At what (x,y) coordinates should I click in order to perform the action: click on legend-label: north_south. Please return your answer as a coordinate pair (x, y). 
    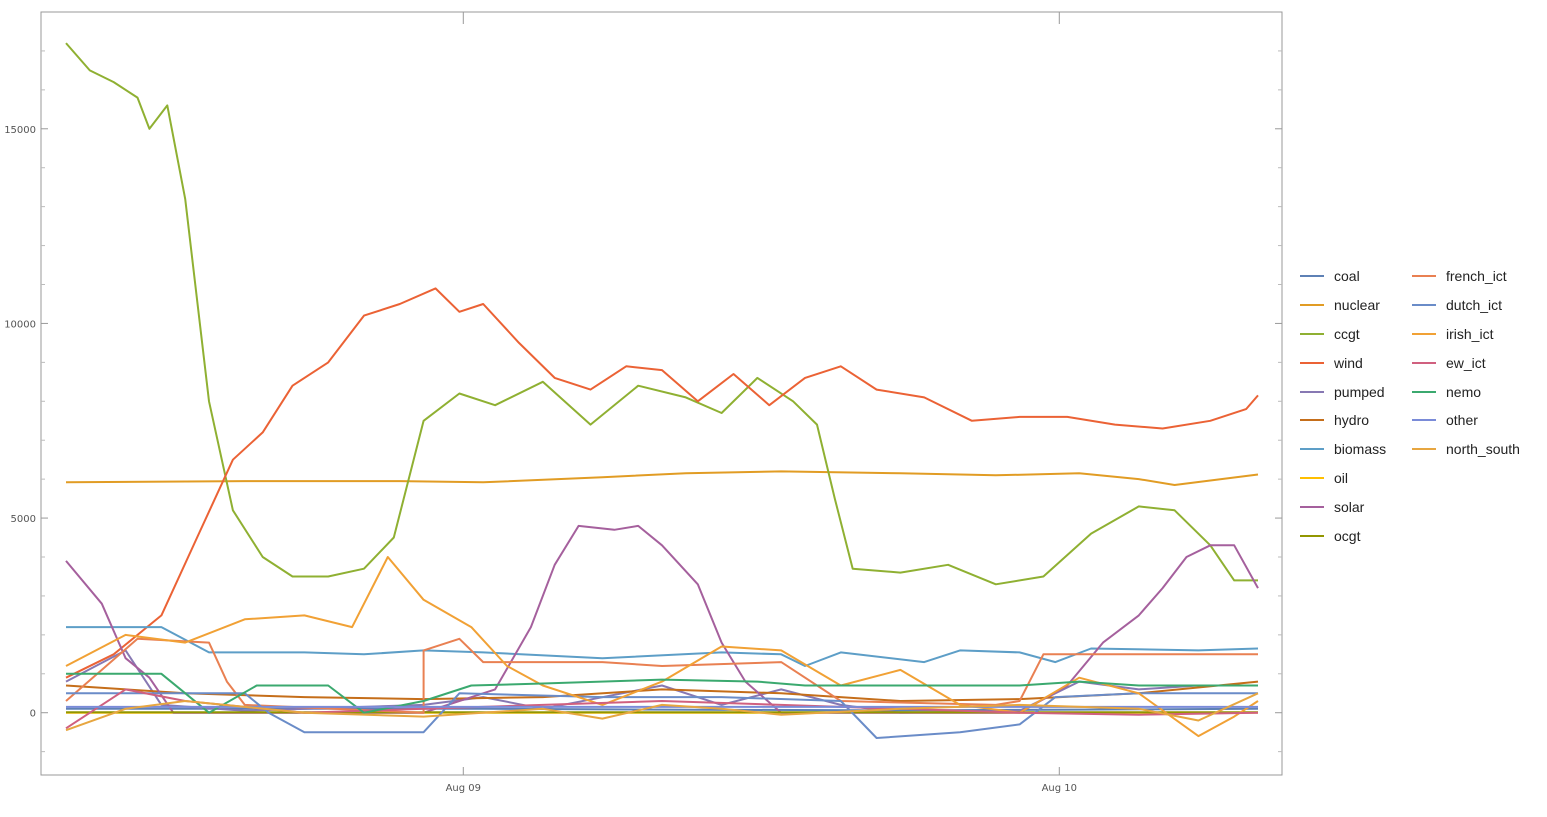
    Looking at the image, I should click on (1483, 449).